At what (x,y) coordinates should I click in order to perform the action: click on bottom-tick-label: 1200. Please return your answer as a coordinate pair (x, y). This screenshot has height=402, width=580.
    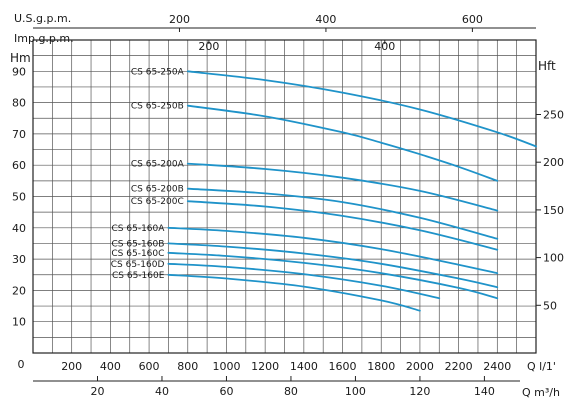
    Looking at the image, I should click on (265, 366).